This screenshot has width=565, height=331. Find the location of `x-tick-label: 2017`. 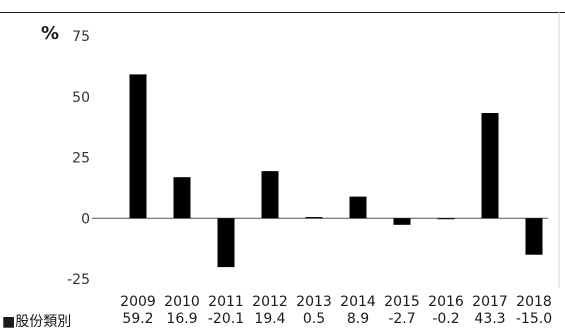

x-tick-label: 2017 is located at coordinates (490, 302).